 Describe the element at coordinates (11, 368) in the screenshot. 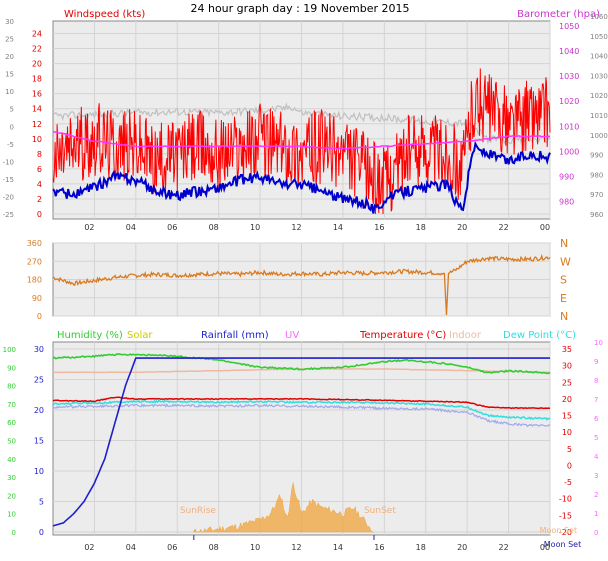

I see `humidity-y-tick: 90` at that location.